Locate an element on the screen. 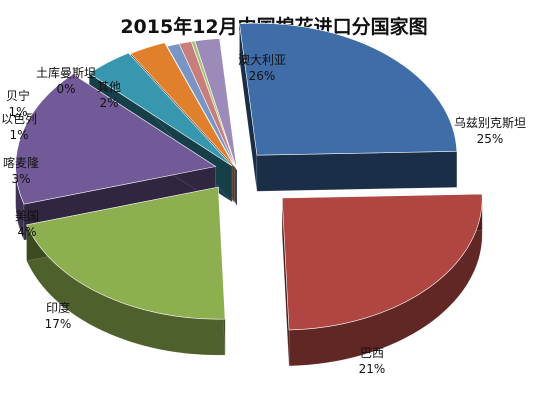 The width and height of the screenshot is (549, 400). slice-label-name: 土库曼斯坦 is located at coordinates (66, 72).